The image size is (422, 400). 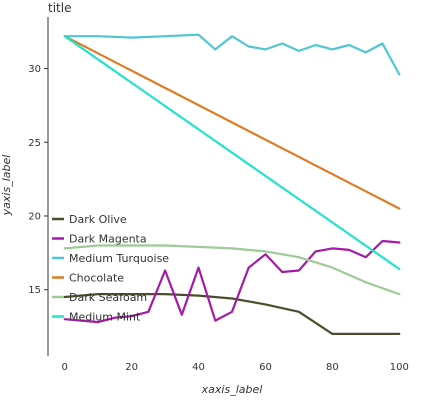 What do you see at coordinates (232, 270) in the screenshot?
I see `series-line-dark-seafoam` at bounding box center [232, 270].